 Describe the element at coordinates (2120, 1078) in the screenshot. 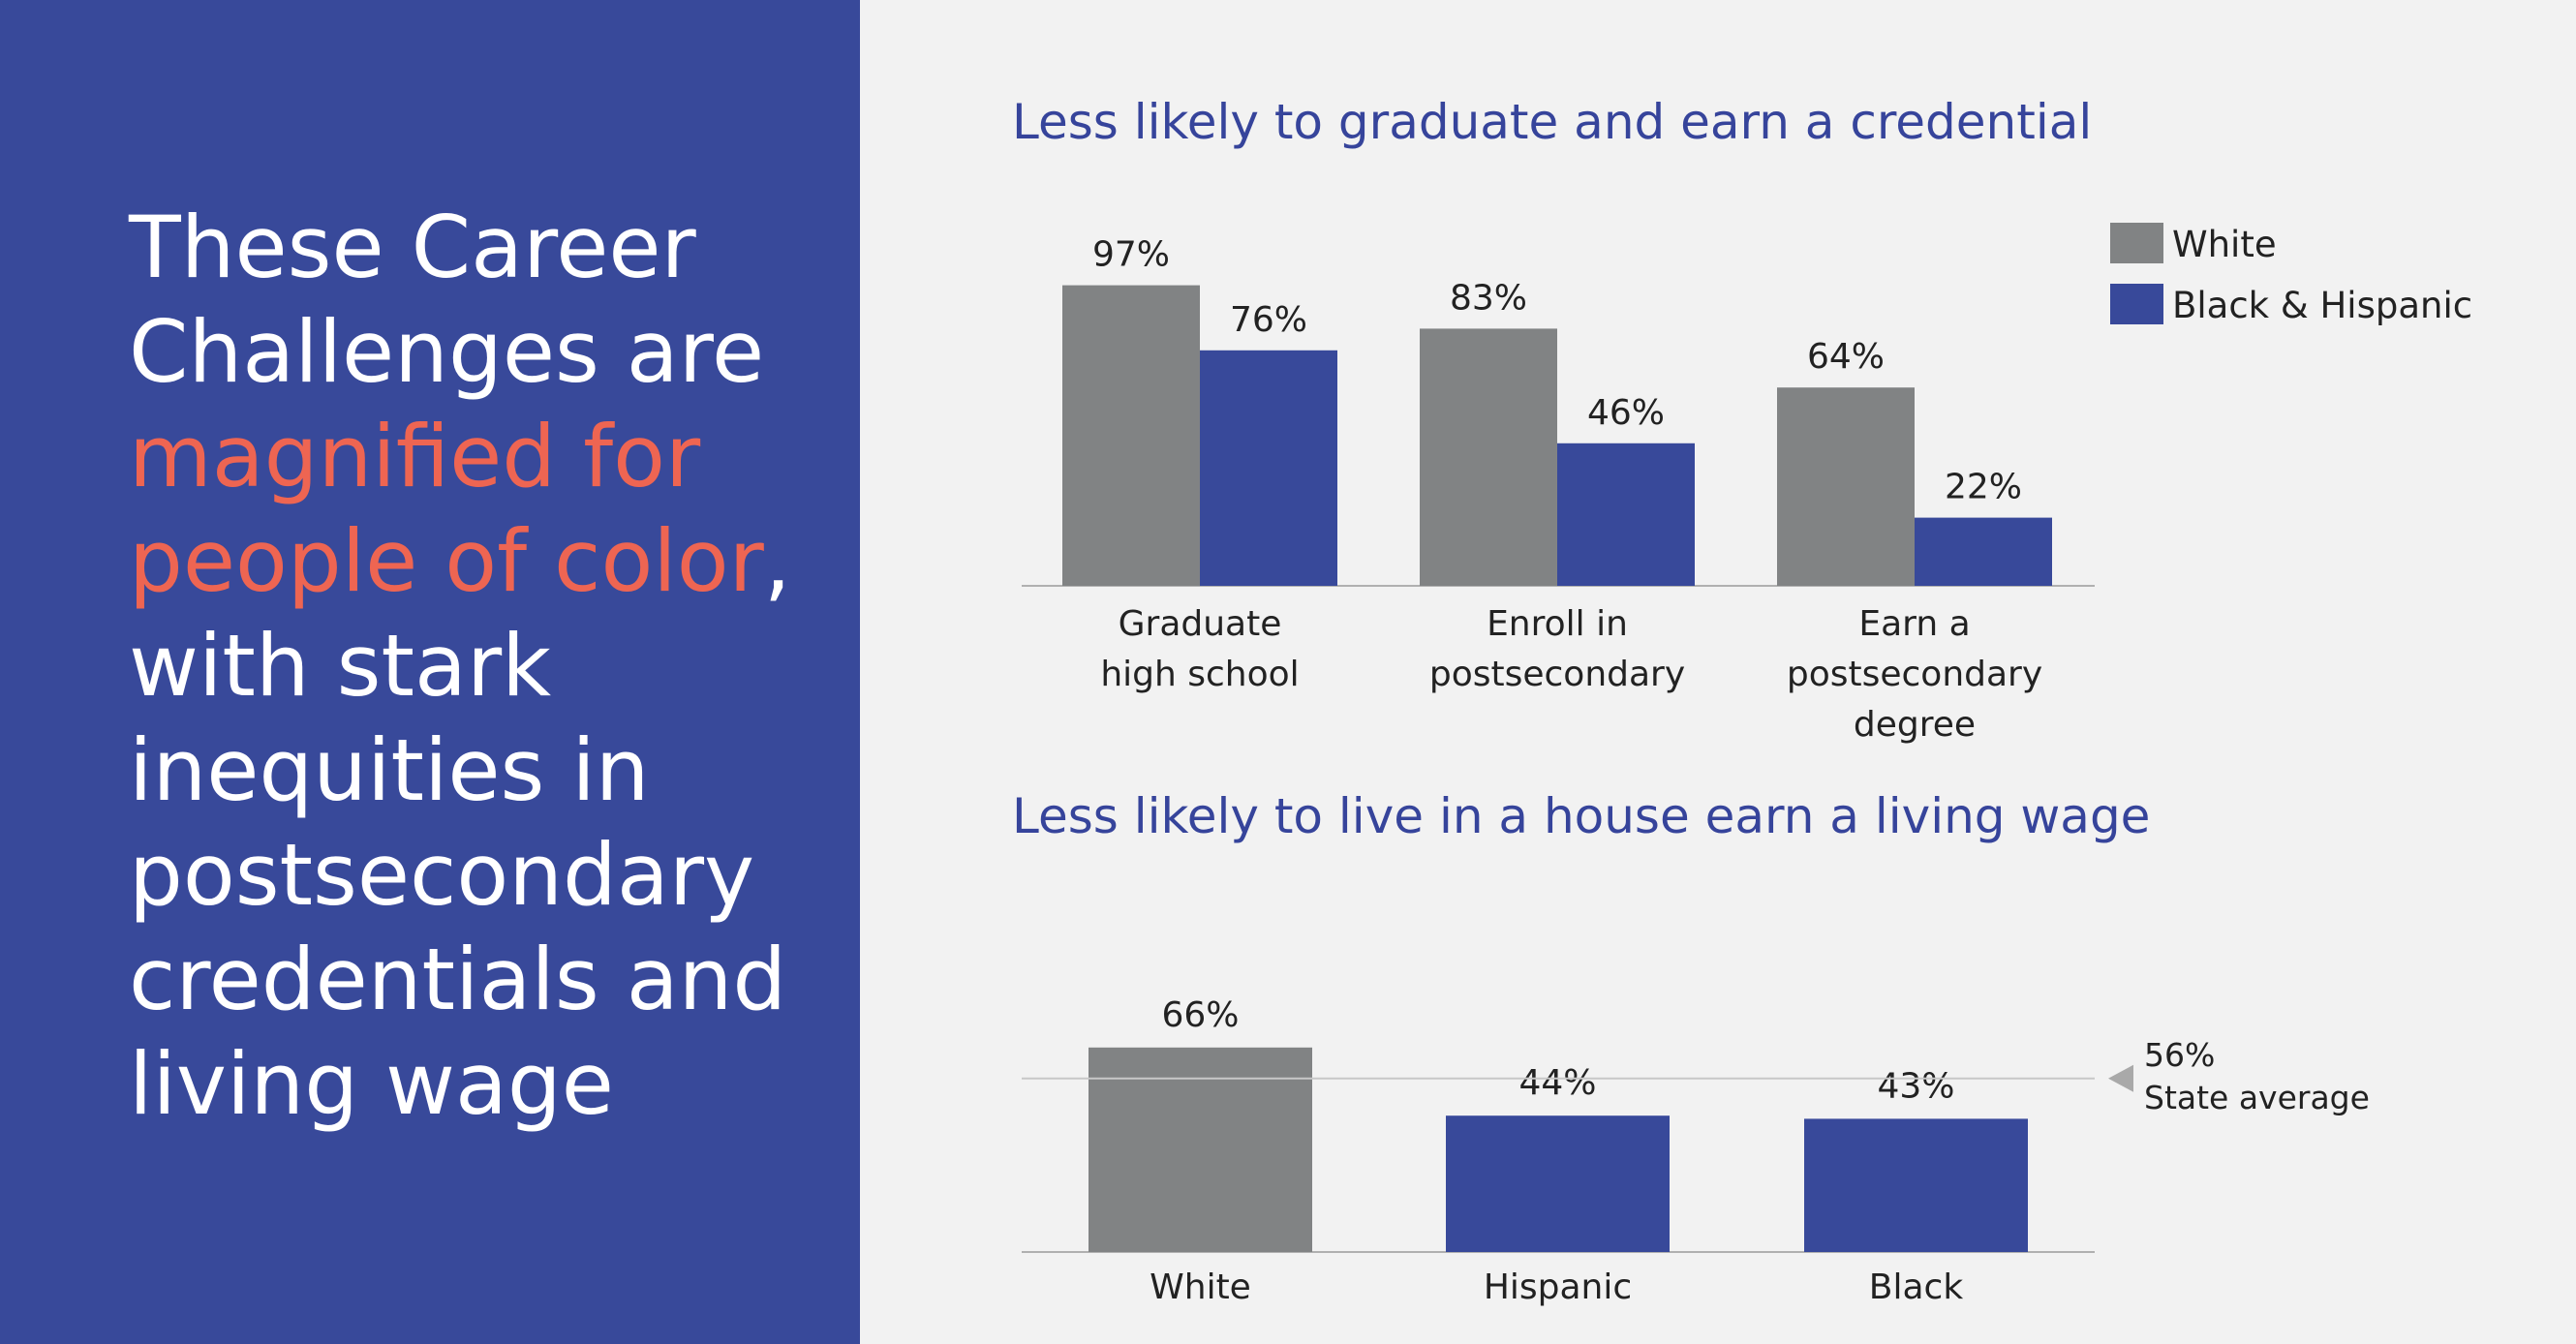

I see `state-average-marker-icon` at that location.